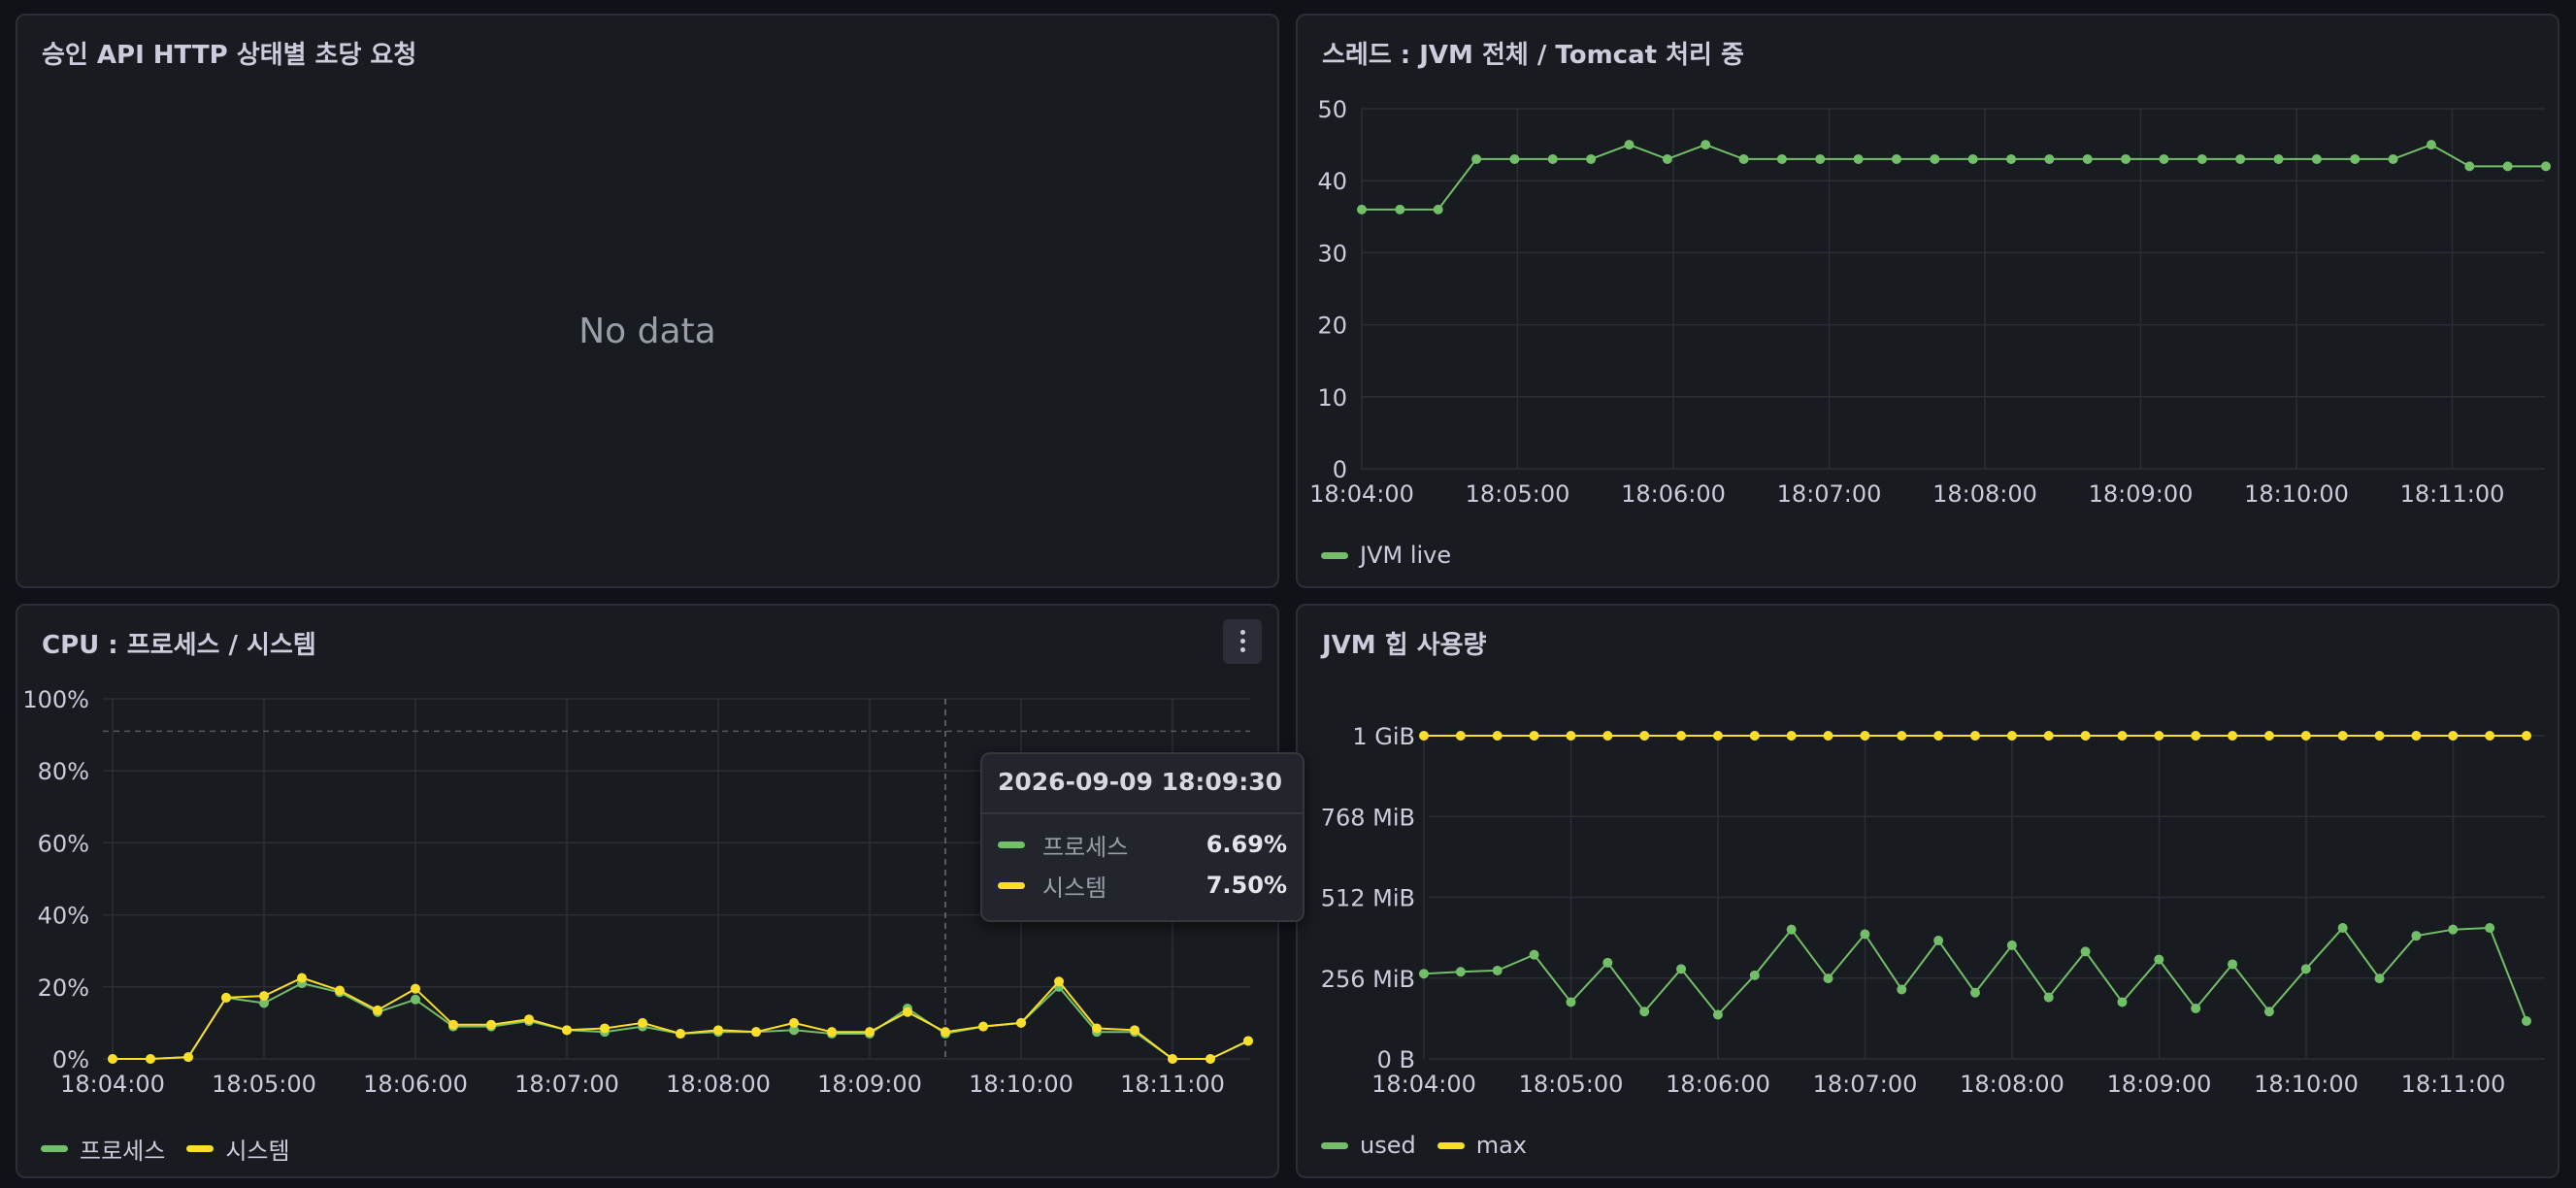 This screenshot has height=1188, width=2576. Describe the element at coordinates (1142, 885) in the screenshot. I see `tooltip-row-system: 시스템 7.50%` at that location.